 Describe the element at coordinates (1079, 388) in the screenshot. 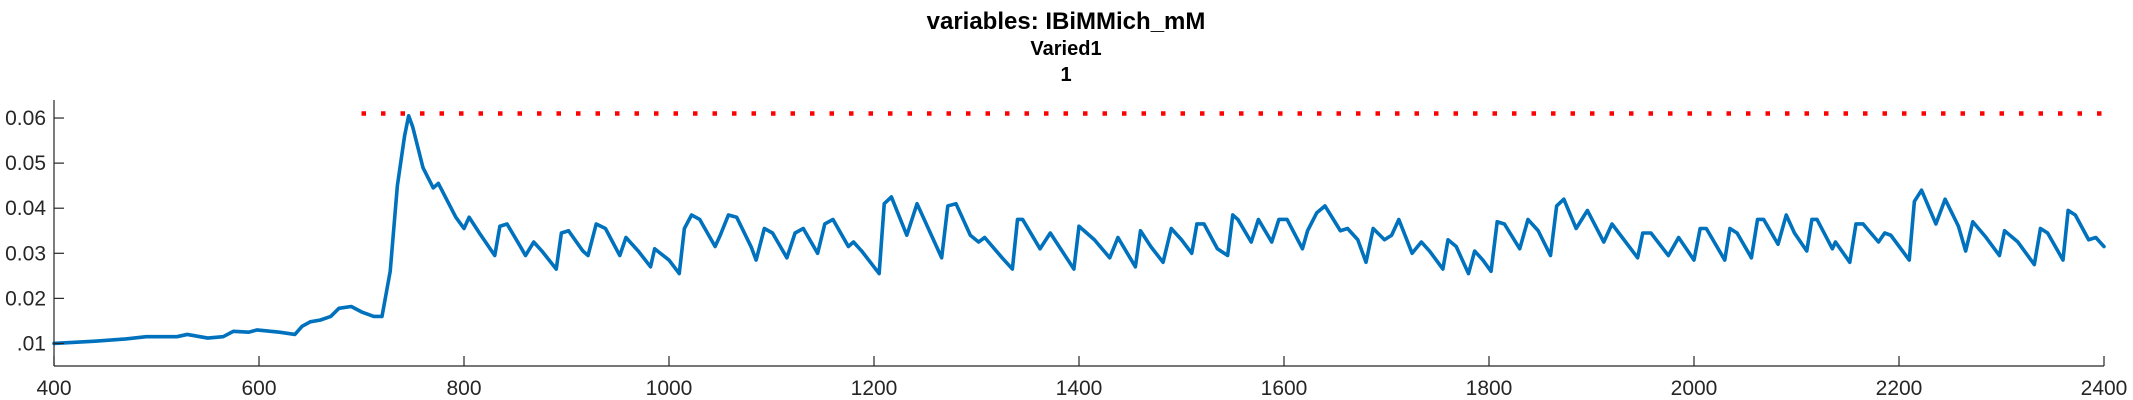

I see `x-tick-label: 1400` at that location.